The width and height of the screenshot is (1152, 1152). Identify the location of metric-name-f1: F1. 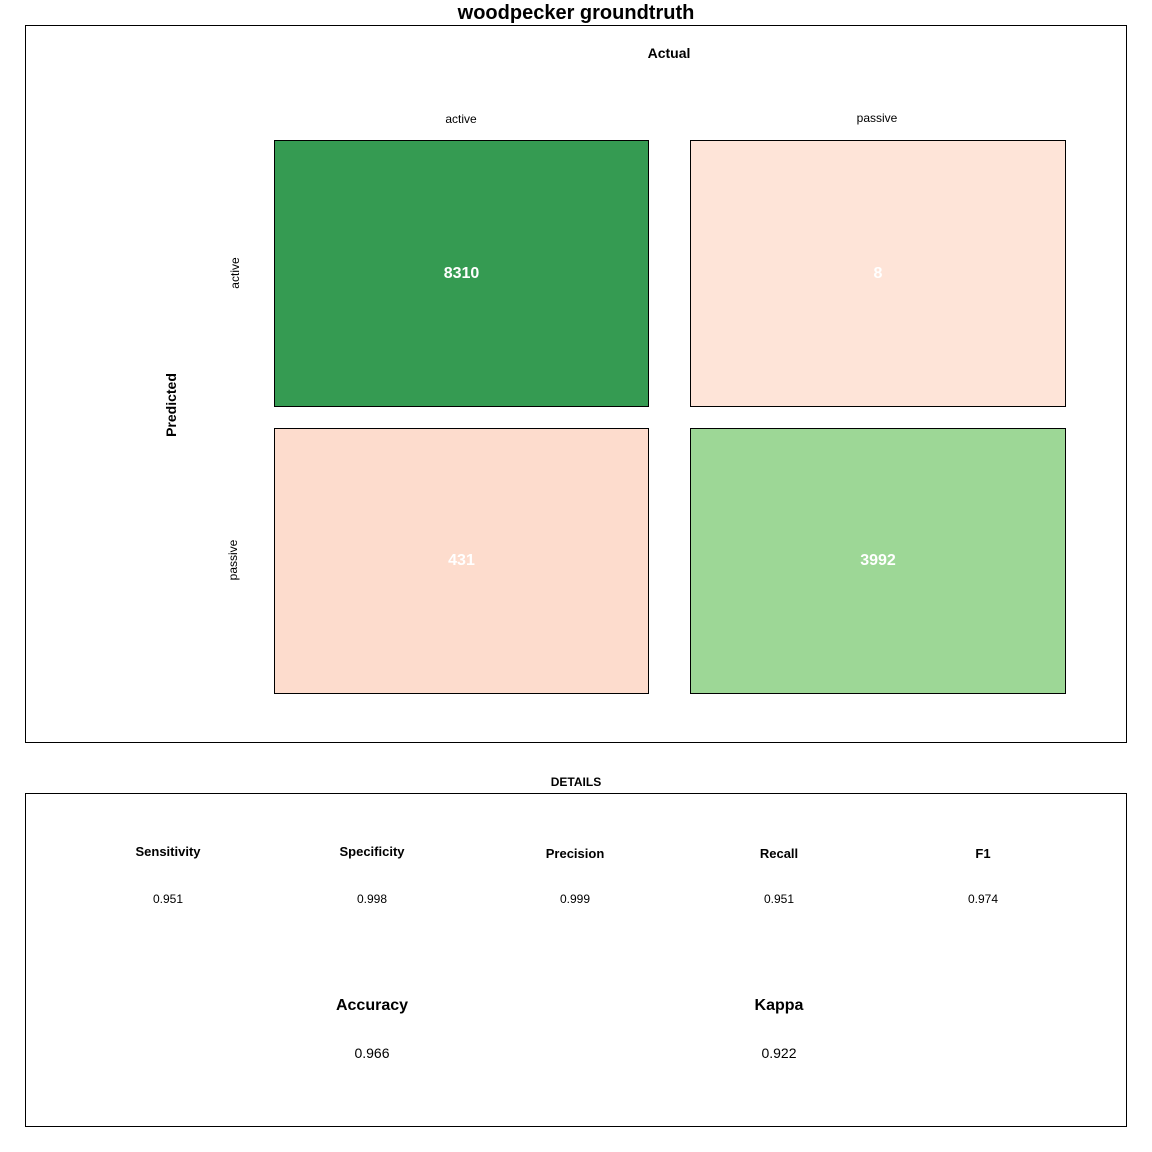
(983, 853).